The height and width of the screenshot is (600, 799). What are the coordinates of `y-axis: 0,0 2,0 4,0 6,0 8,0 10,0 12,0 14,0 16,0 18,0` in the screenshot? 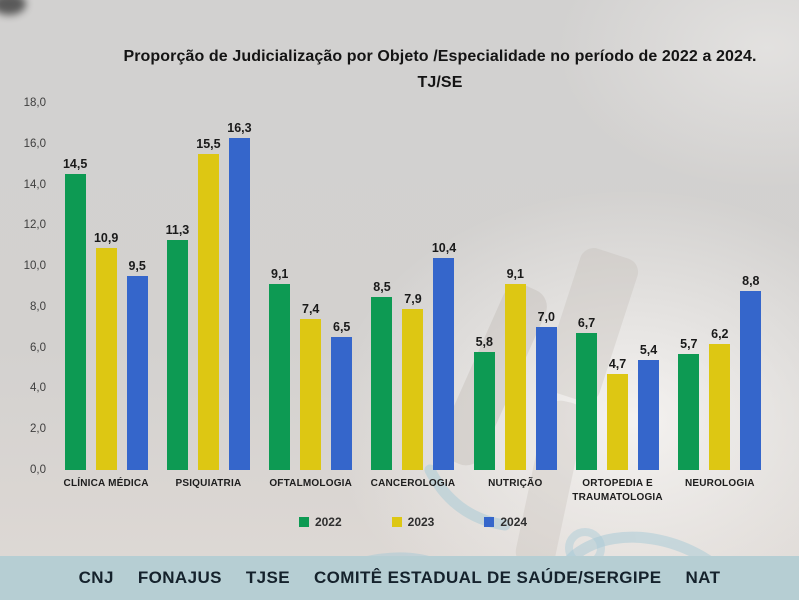 It's located at (23, 286).